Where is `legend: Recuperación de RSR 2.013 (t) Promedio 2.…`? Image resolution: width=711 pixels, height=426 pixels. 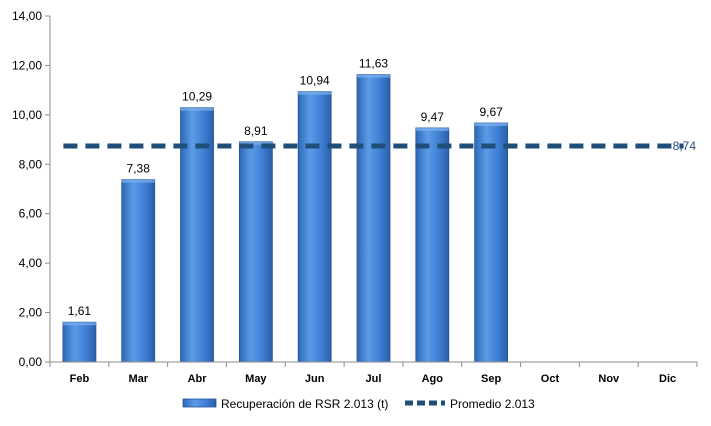
legend: Recuperación de RSR 2.013 (t) Promedio 2.… is located at coordinates (359, 404).